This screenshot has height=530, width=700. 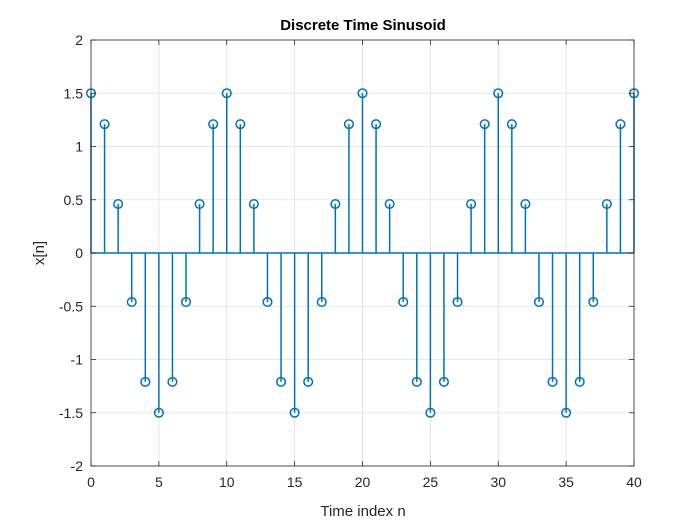 What do you see at coordinates (362, 511) in the screenshot?
I see `x-axis-label: Time index n` at bounding box center [362, 511].